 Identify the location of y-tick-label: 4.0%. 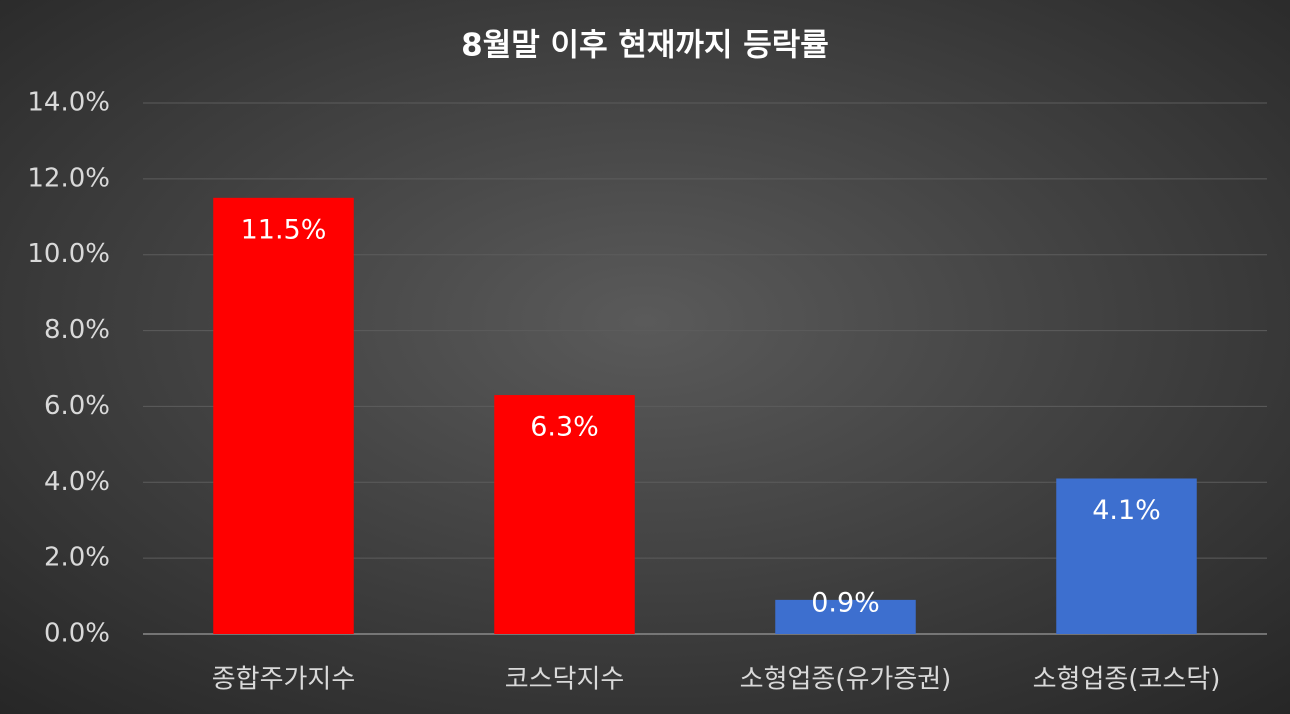
(77, 482).